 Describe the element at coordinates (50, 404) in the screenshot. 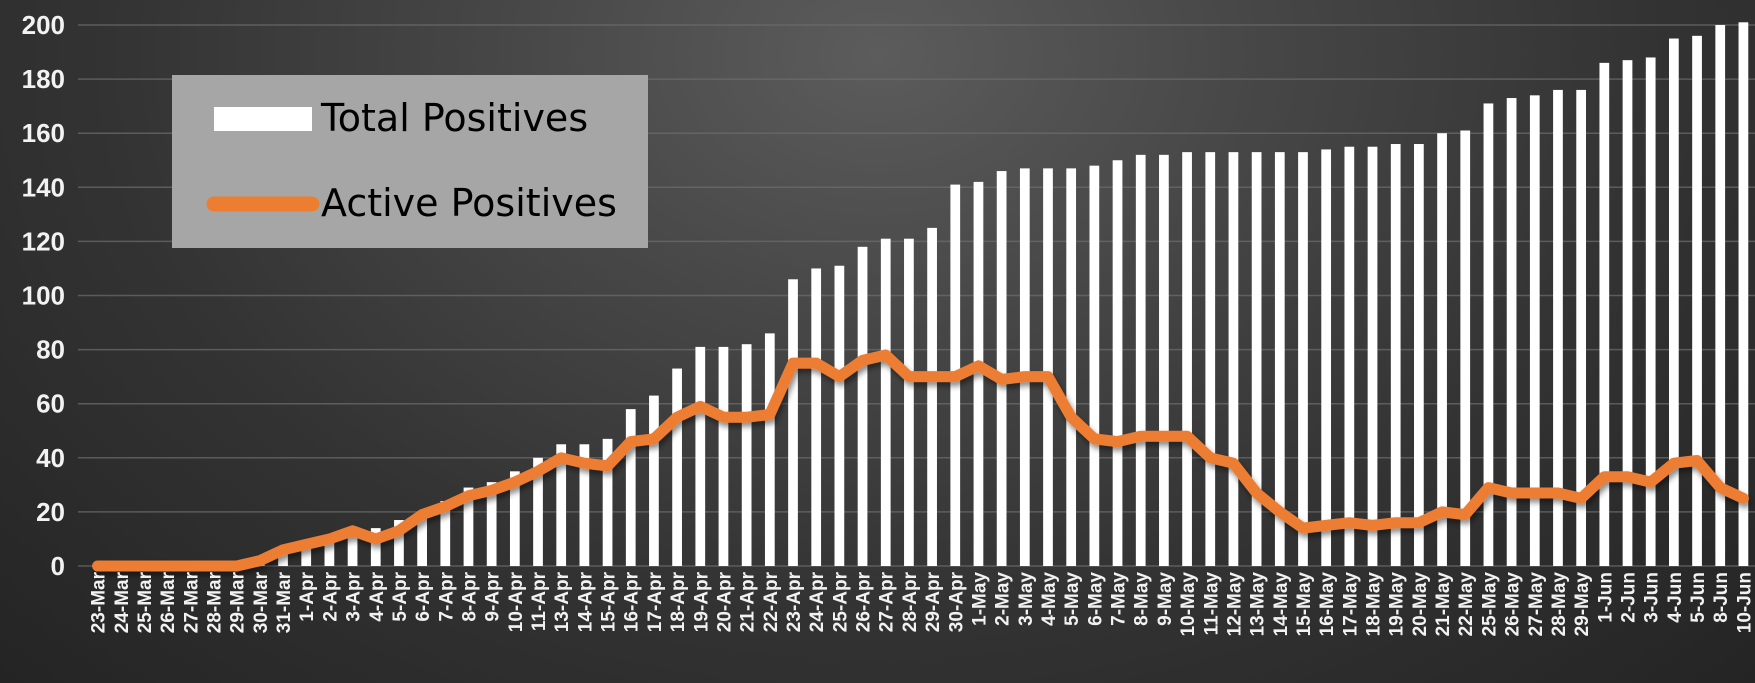

I see `y-tick-label: 60` at that location.